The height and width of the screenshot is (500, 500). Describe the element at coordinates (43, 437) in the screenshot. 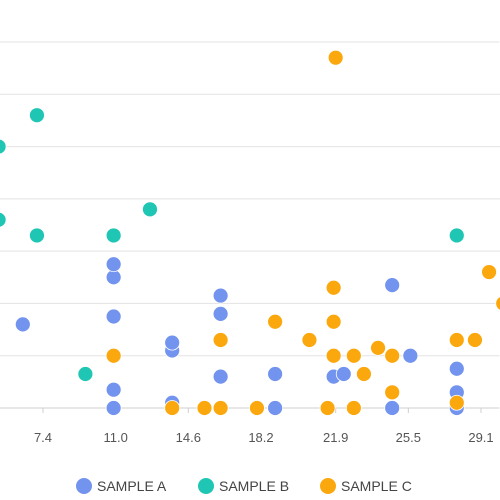

I see `x-tick-label: 7.4` at that location.